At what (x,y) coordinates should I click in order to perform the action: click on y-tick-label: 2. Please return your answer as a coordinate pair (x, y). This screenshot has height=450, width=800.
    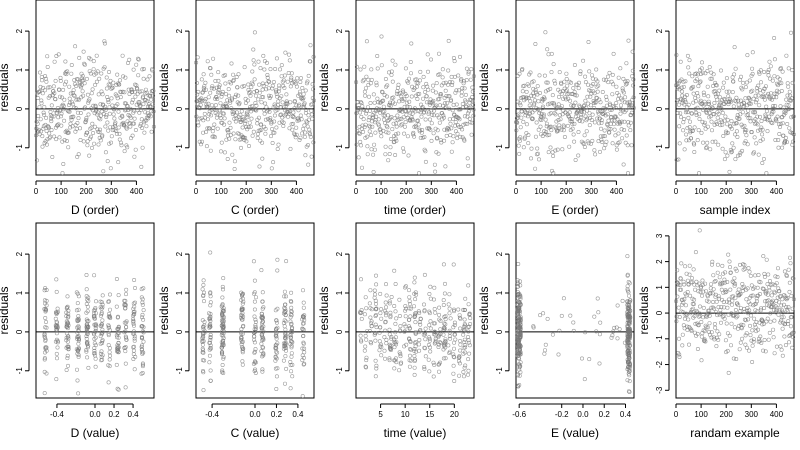
    Looking at the image, I should click on (499, 30).